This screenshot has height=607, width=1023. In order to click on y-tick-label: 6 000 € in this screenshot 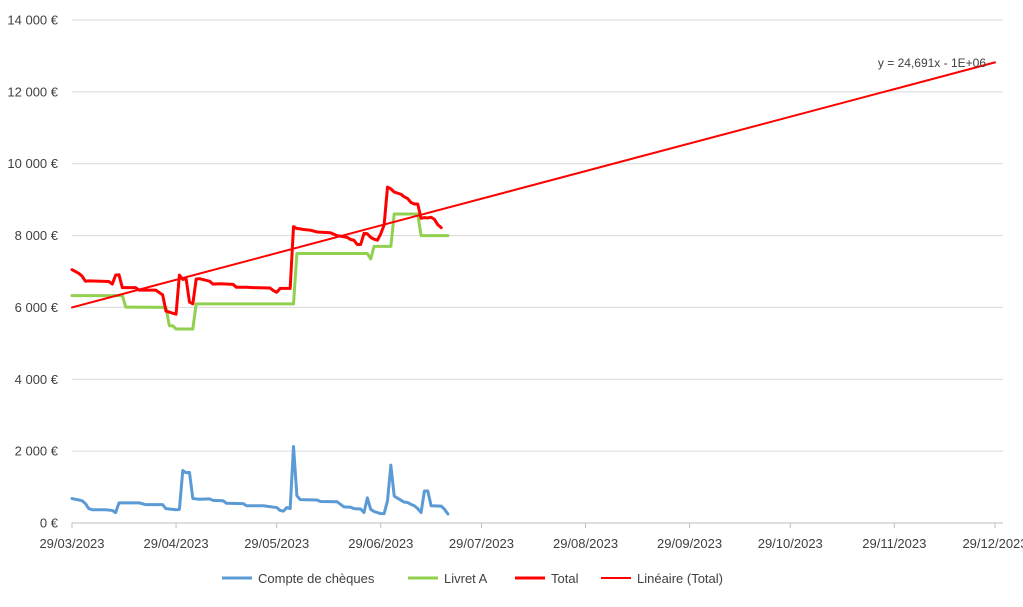, I will do `click(37, 307)`.